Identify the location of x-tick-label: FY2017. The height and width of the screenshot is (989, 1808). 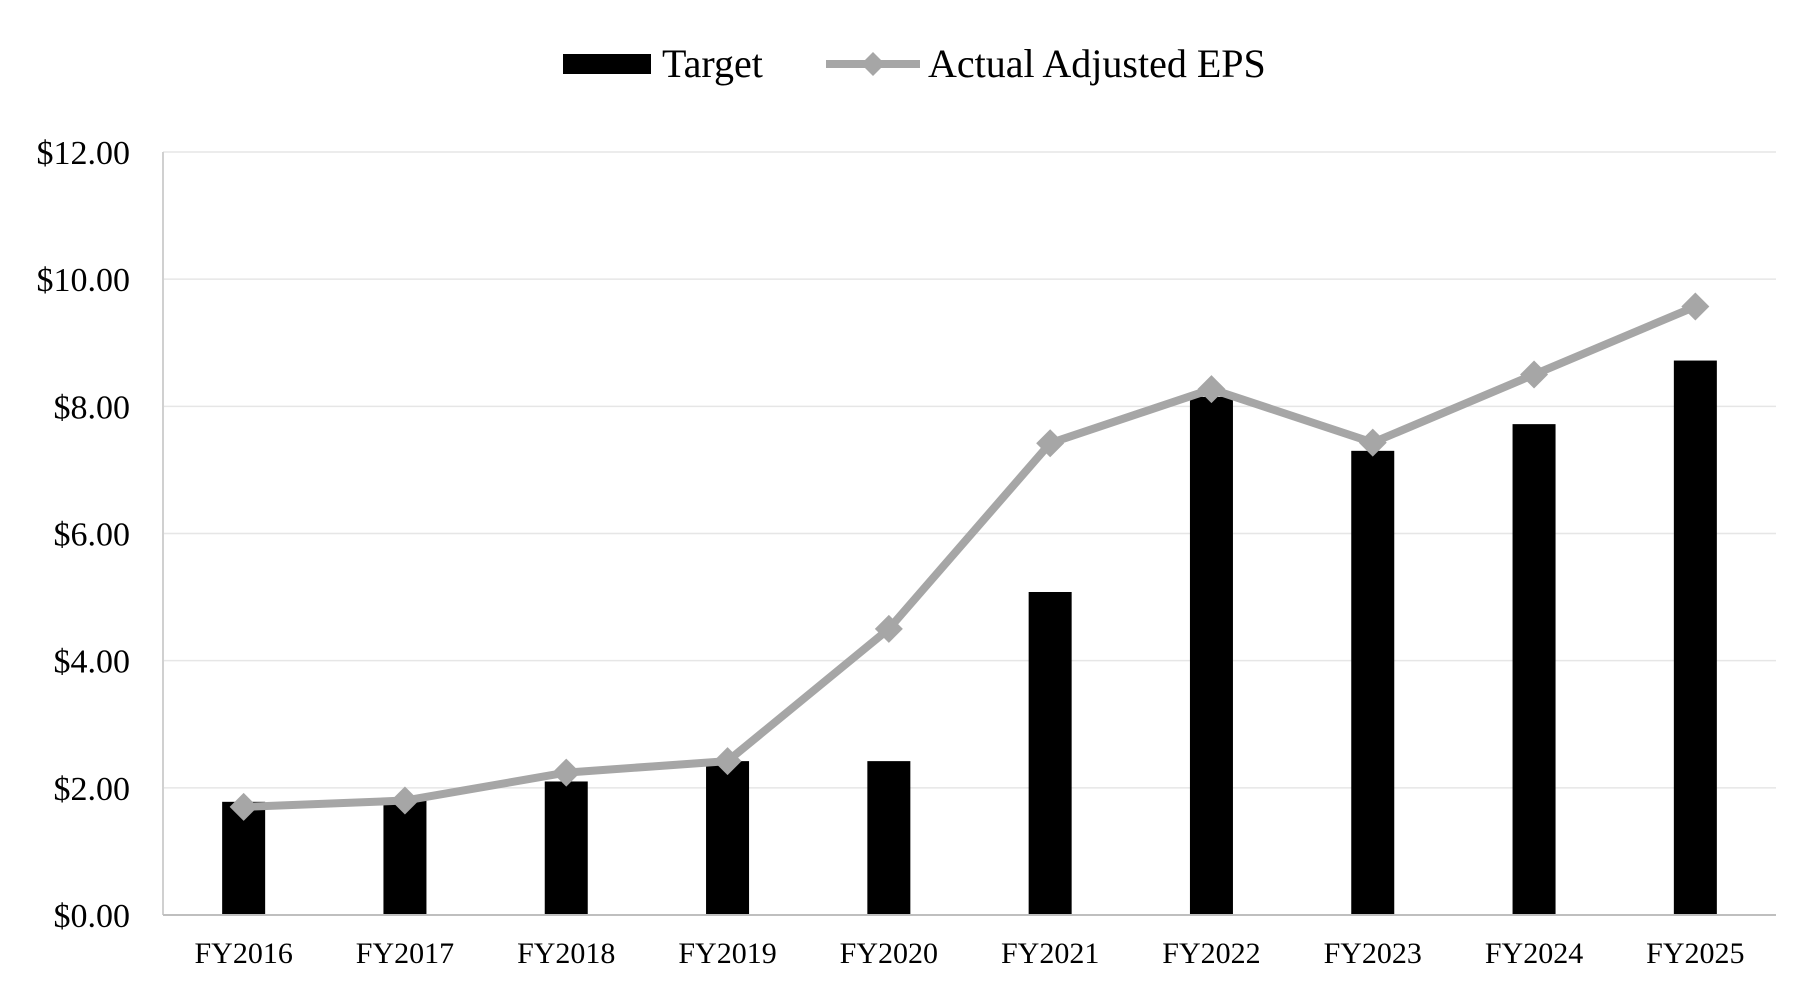
(405, 953).